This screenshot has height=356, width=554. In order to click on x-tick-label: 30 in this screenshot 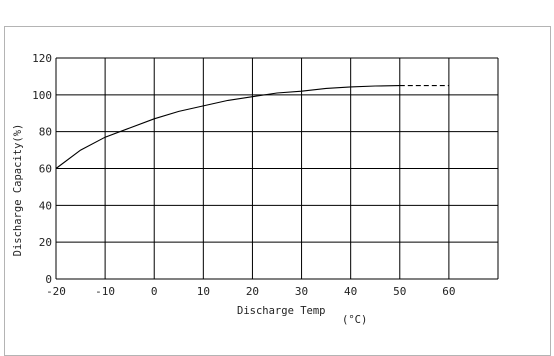, I will do `click(301, 291)`.